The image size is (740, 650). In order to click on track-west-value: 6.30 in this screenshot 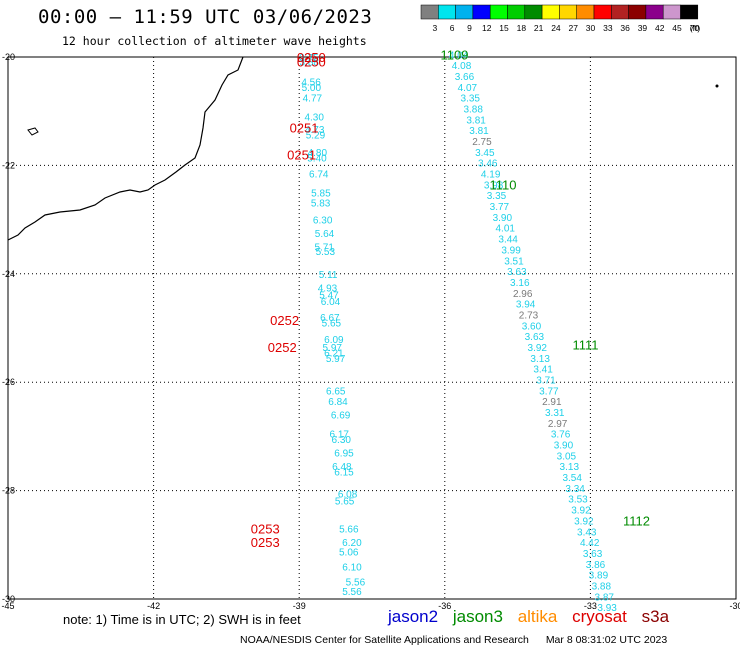, I will do `click(342, 440)`.